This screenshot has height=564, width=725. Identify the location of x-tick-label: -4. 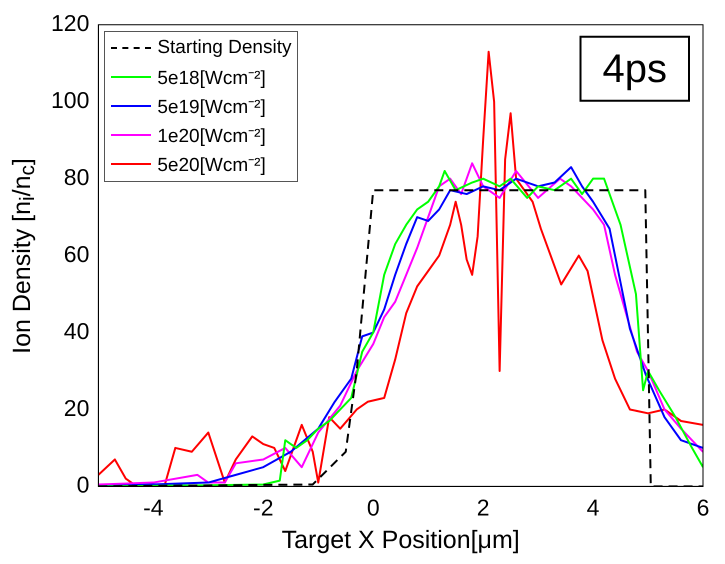
(153, 507).